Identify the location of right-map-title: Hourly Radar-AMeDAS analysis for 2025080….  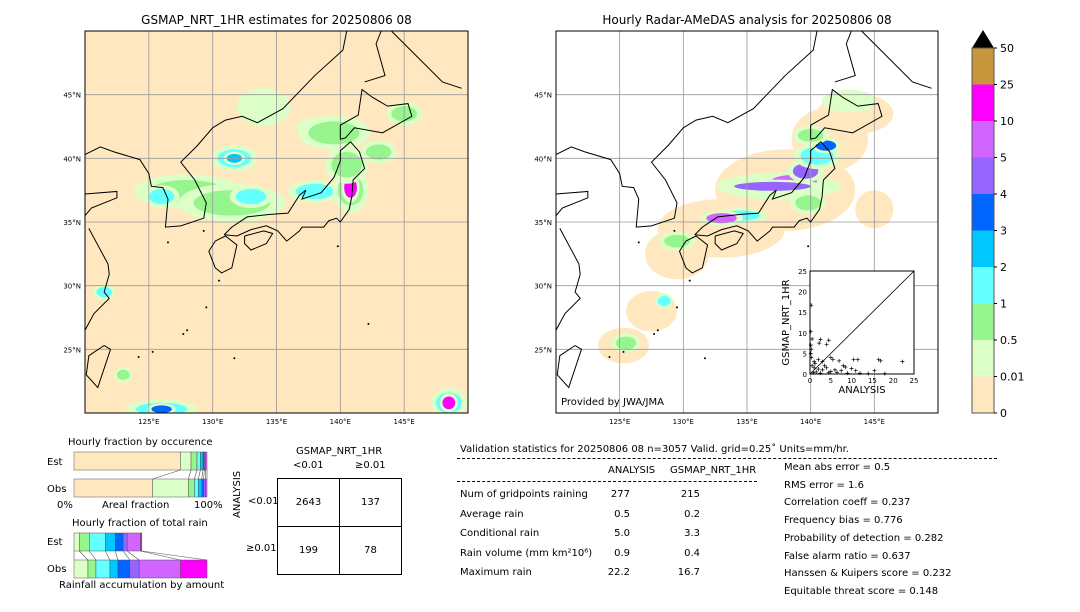
(747, 20).